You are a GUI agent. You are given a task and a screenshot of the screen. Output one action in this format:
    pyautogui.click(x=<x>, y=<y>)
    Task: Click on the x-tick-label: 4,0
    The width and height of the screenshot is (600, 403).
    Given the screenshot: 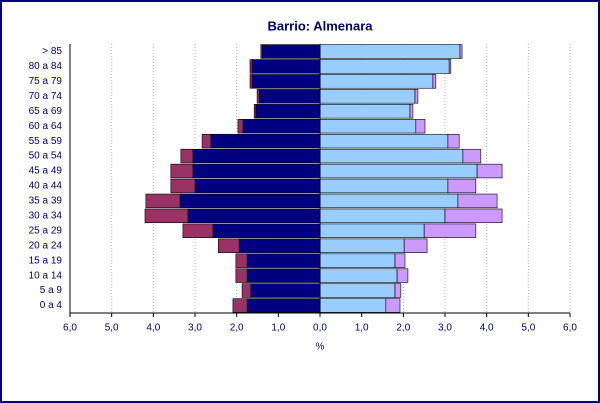 What is the action you would take?
    pyautogui.click(x=153, y=328)
    